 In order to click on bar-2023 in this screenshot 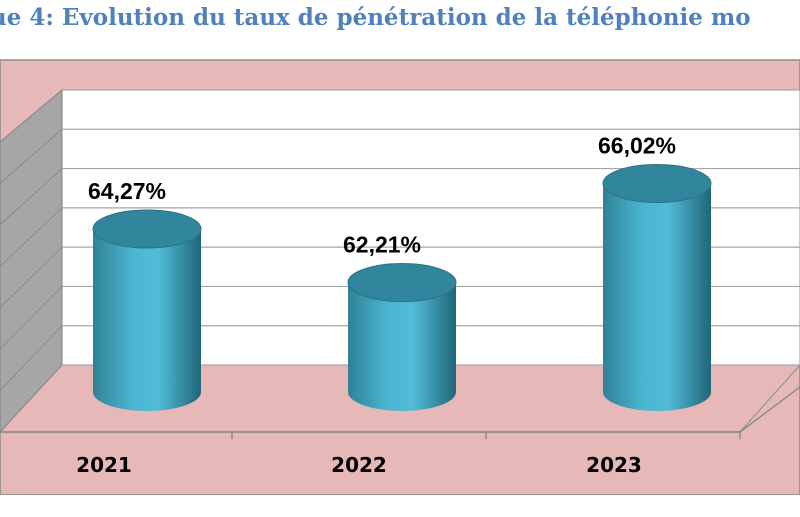, I will do `click(657, 287)`.